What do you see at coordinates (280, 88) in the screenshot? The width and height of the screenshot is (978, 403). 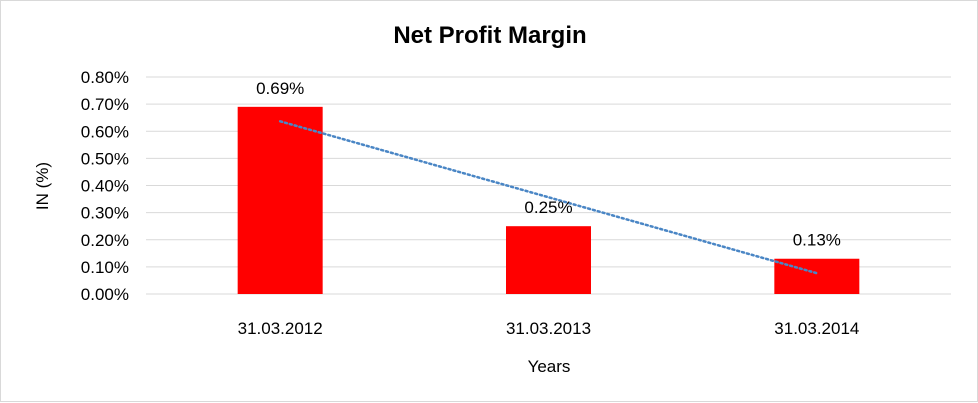 I see `data-label: 0.69%` at bounding box center [280, 88].